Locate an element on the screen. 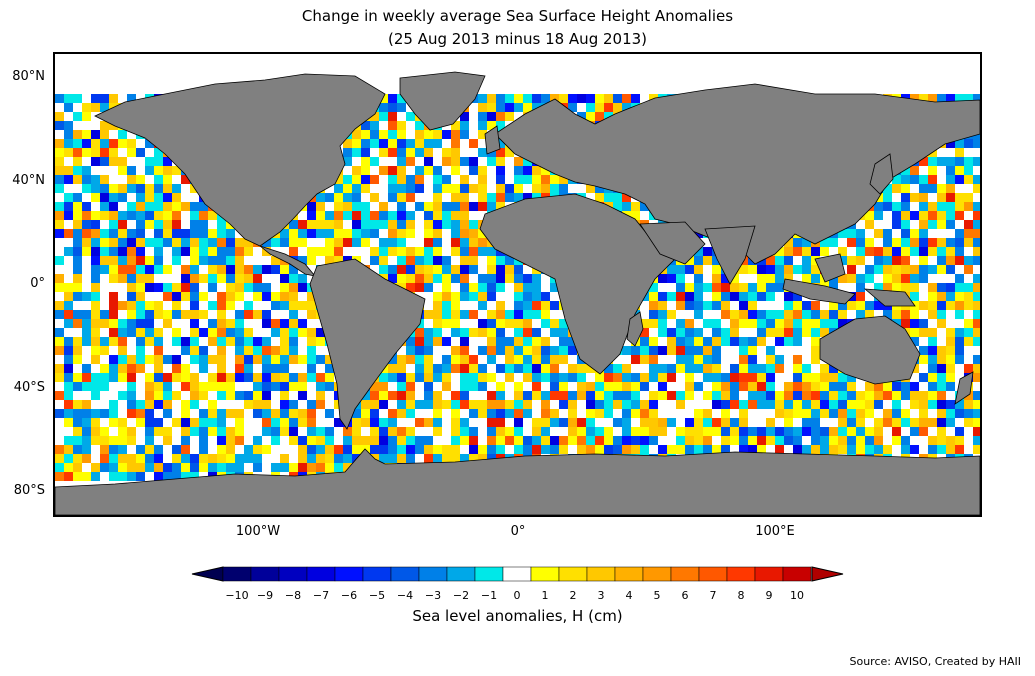 This screenshot has height=676, width=1035. central-america is located at coordinates (288, 261).